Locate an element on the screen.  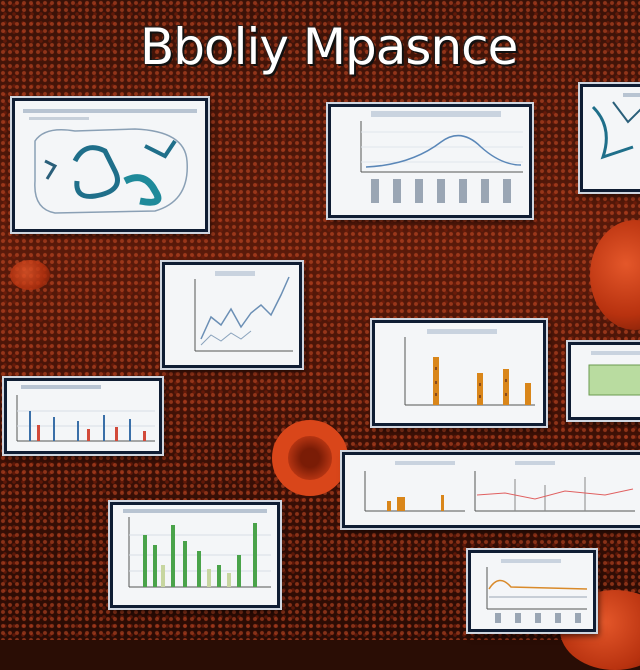
diagram-panel-top-left is located at coordinates (110, 165).